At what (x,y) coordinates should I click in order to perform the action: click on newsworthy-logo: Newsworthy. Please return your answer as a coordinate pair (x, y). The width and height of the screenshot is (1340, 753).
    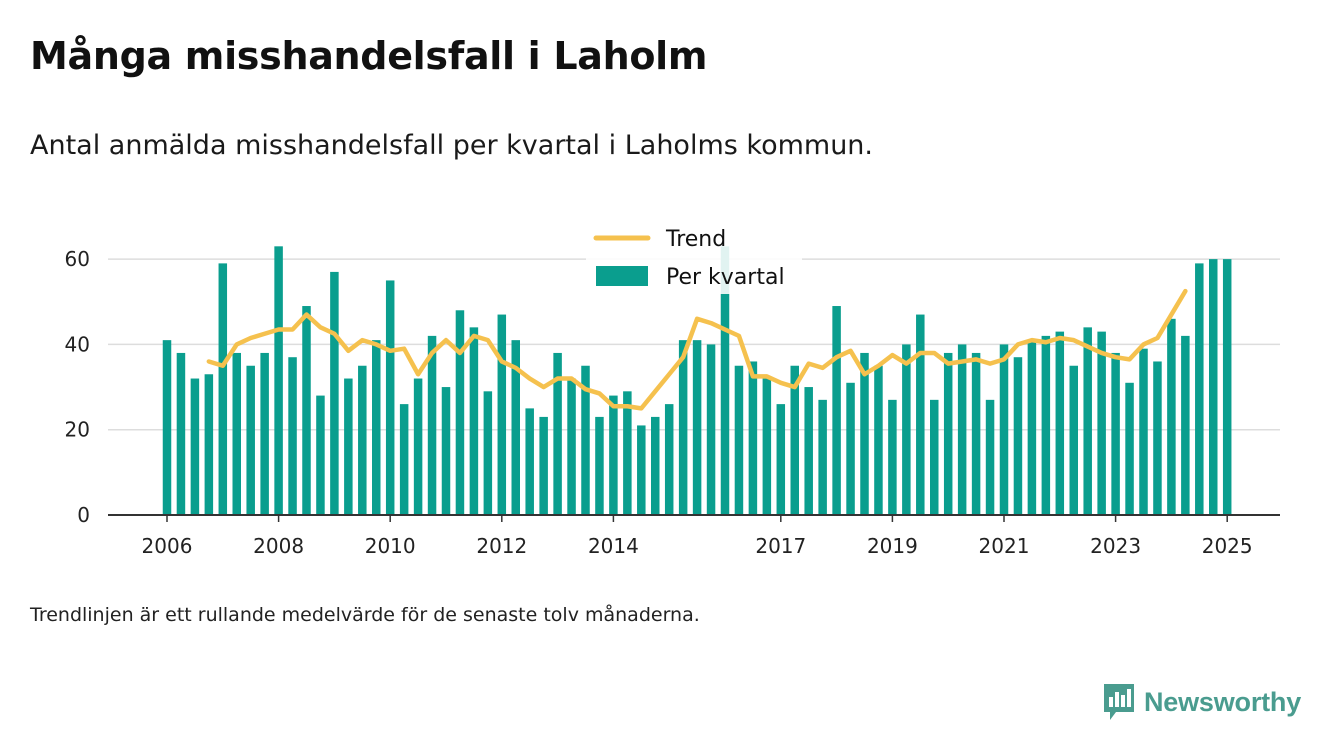
    Looking at the image, I should click on (1201, 702).